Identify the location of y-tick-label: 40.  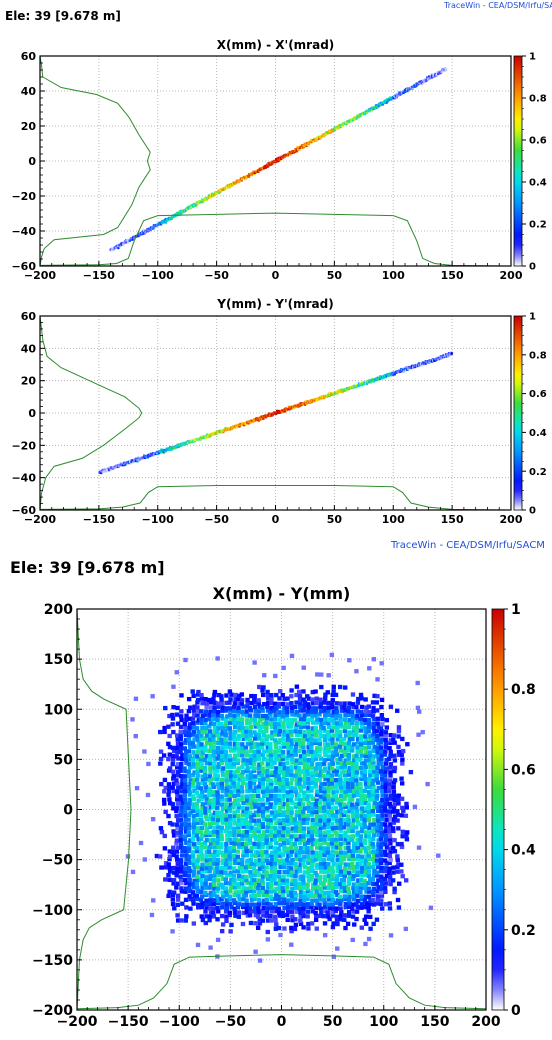
(29, 348).